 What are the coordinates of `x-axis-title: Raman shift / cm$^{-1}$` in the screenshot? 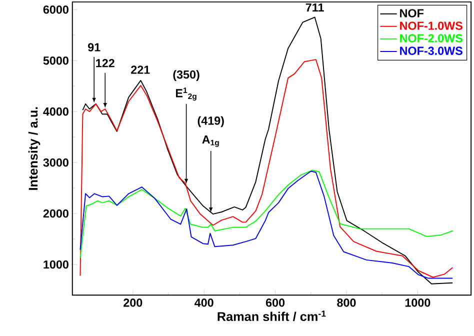 It's located at (272, 316).